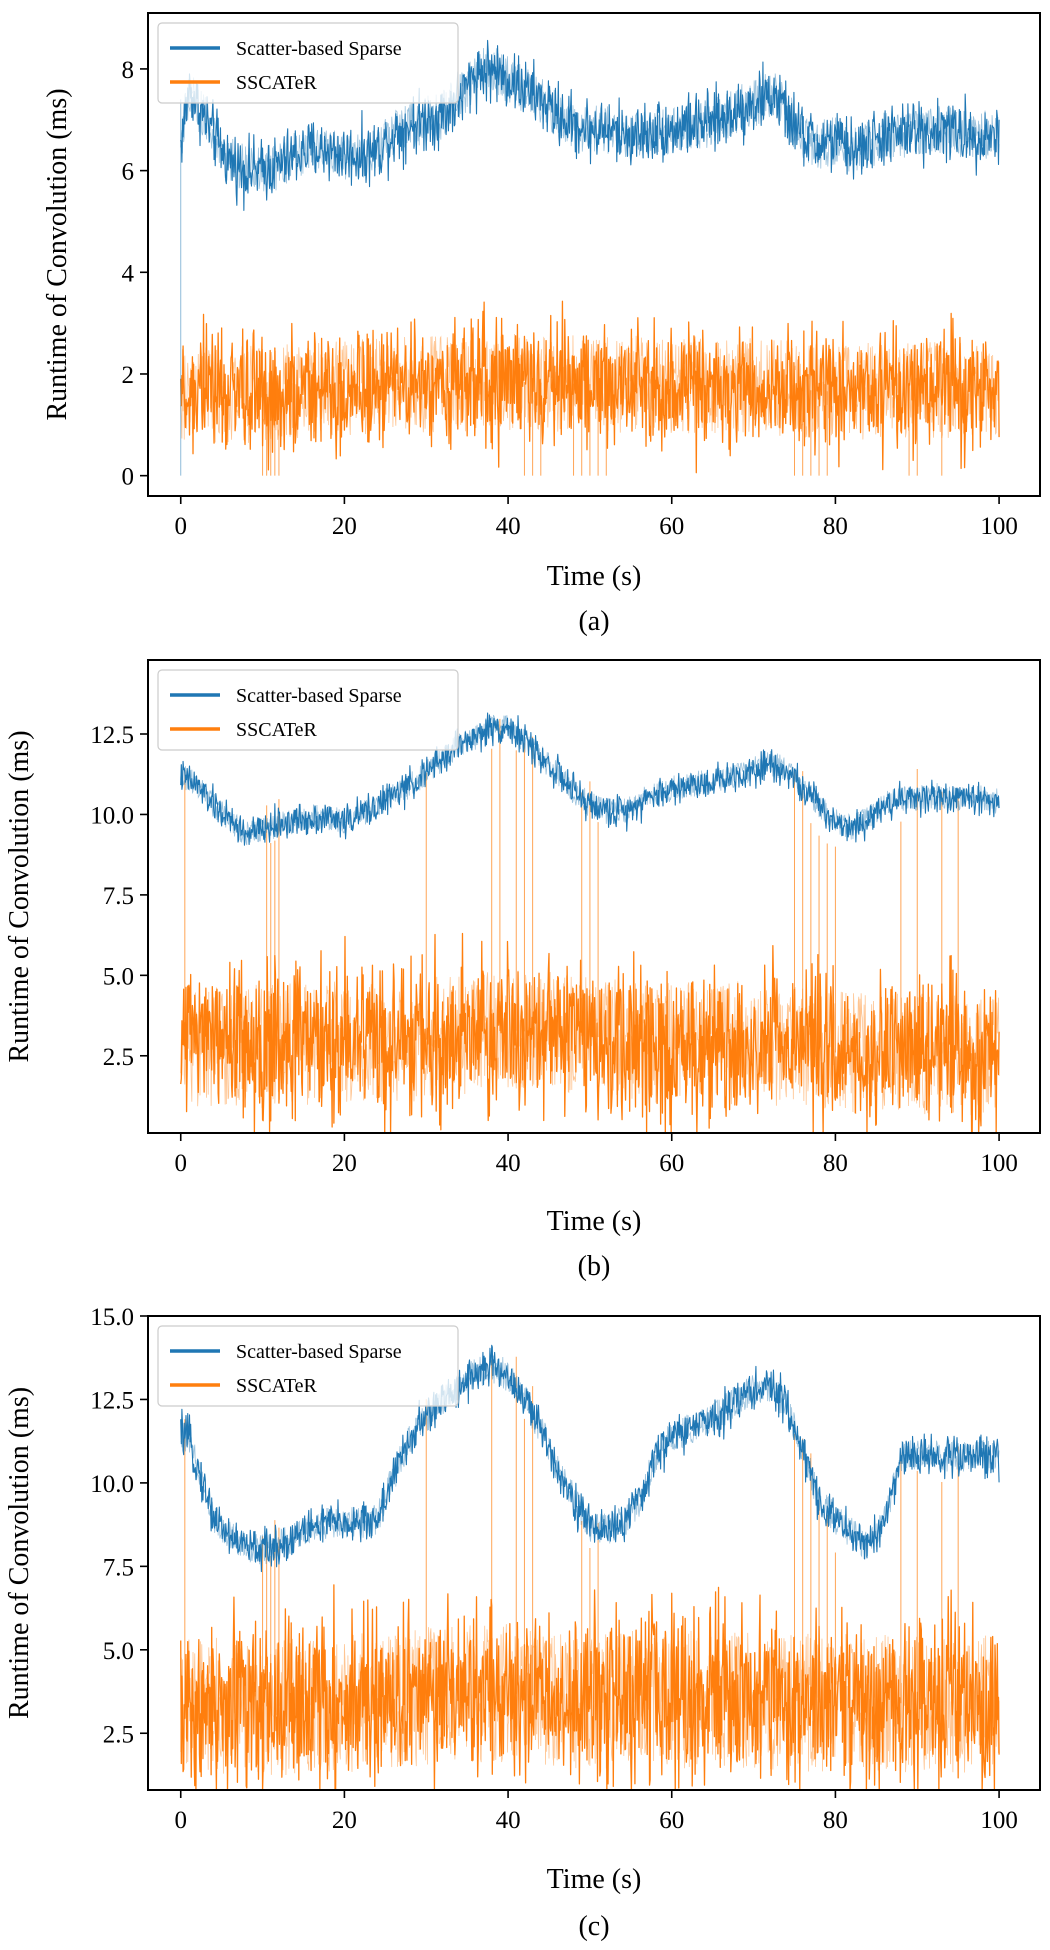 This screenshot has height=1950, width=1050. What do you see at coordinates (128, 477) in the screenshot?
I see `y-tick-label: 0` at bounding box center [128, 477].